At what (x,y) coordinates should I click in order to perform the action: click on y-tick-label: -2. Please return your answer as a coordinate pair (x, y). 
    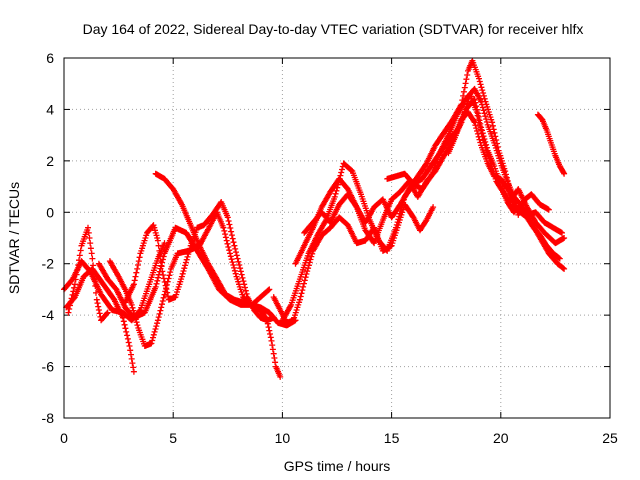
    Looking at the image, I should click on (48, 264).